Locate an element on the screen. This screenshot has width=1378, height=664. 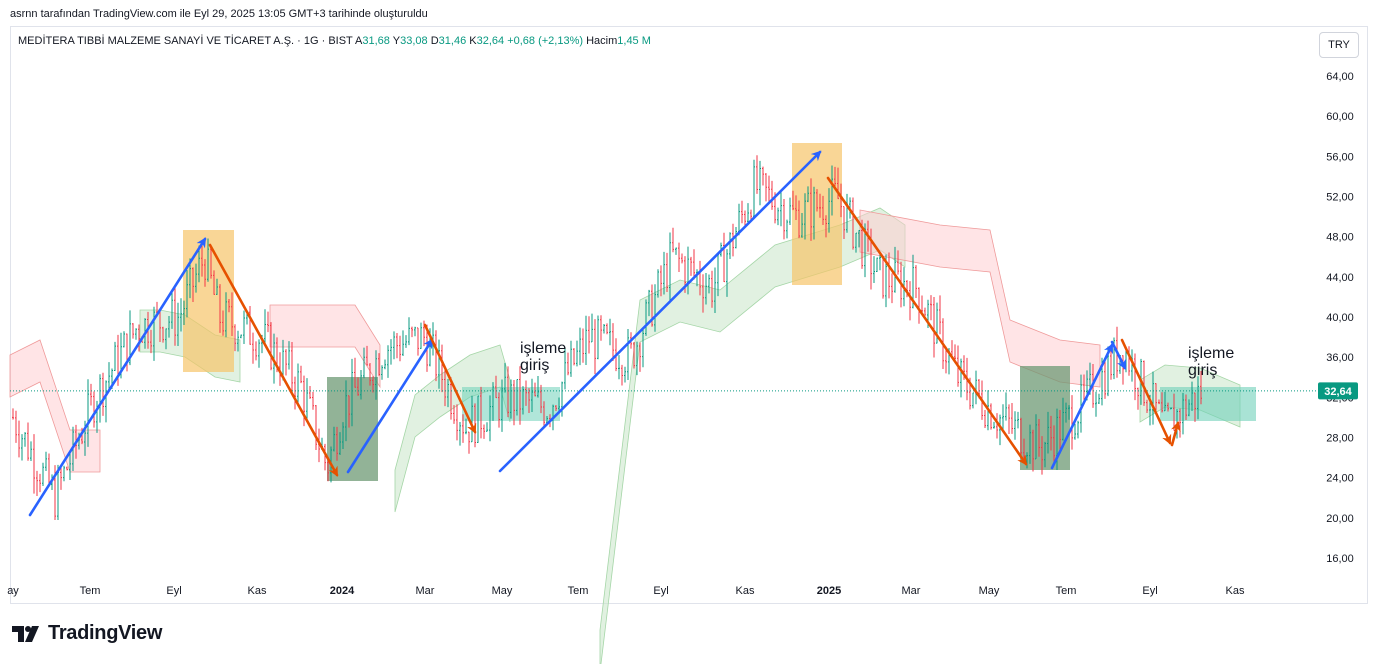
y-tick-label: 64,00 is located at coordinates (1340, 77).